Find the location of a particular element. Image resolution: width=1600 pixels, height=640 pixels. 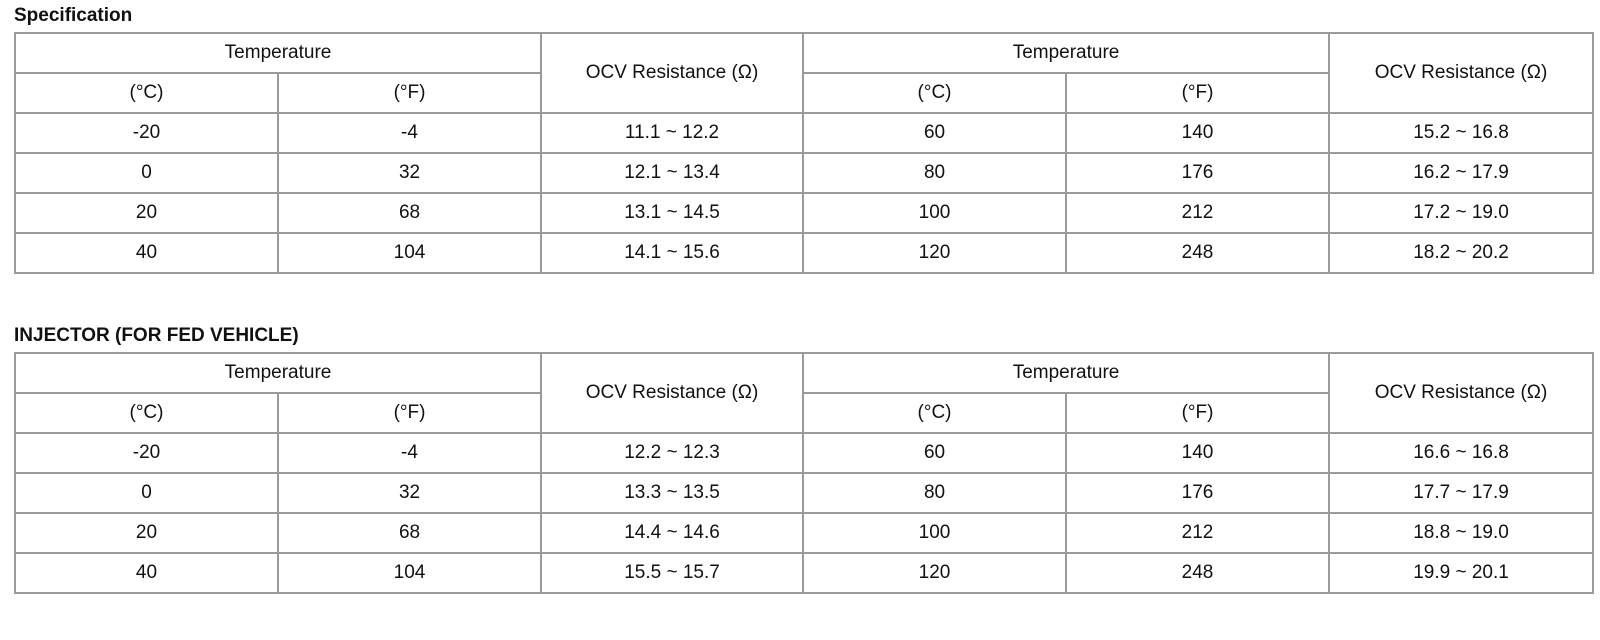

data-row: 40 104 14.1 ~ 15.6 120 248 18.2 ~ 20.2 is located at coordinates (804, 253).